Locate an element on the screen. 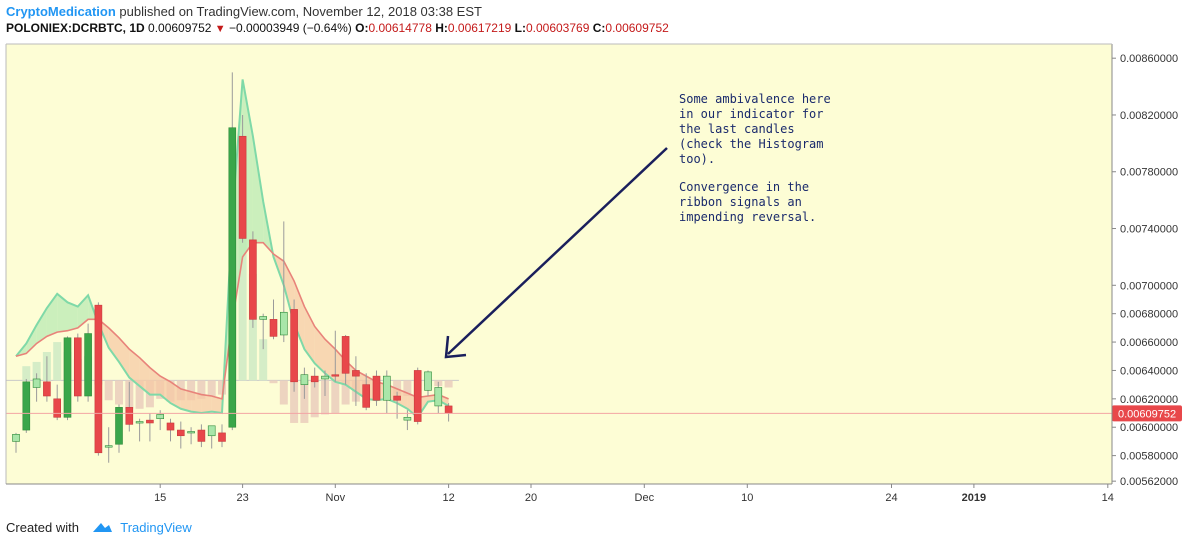 Image resolution: width=1188 pixels, height=546 pixels. time-tick-label: 10 is located at coordinates (747, 498).